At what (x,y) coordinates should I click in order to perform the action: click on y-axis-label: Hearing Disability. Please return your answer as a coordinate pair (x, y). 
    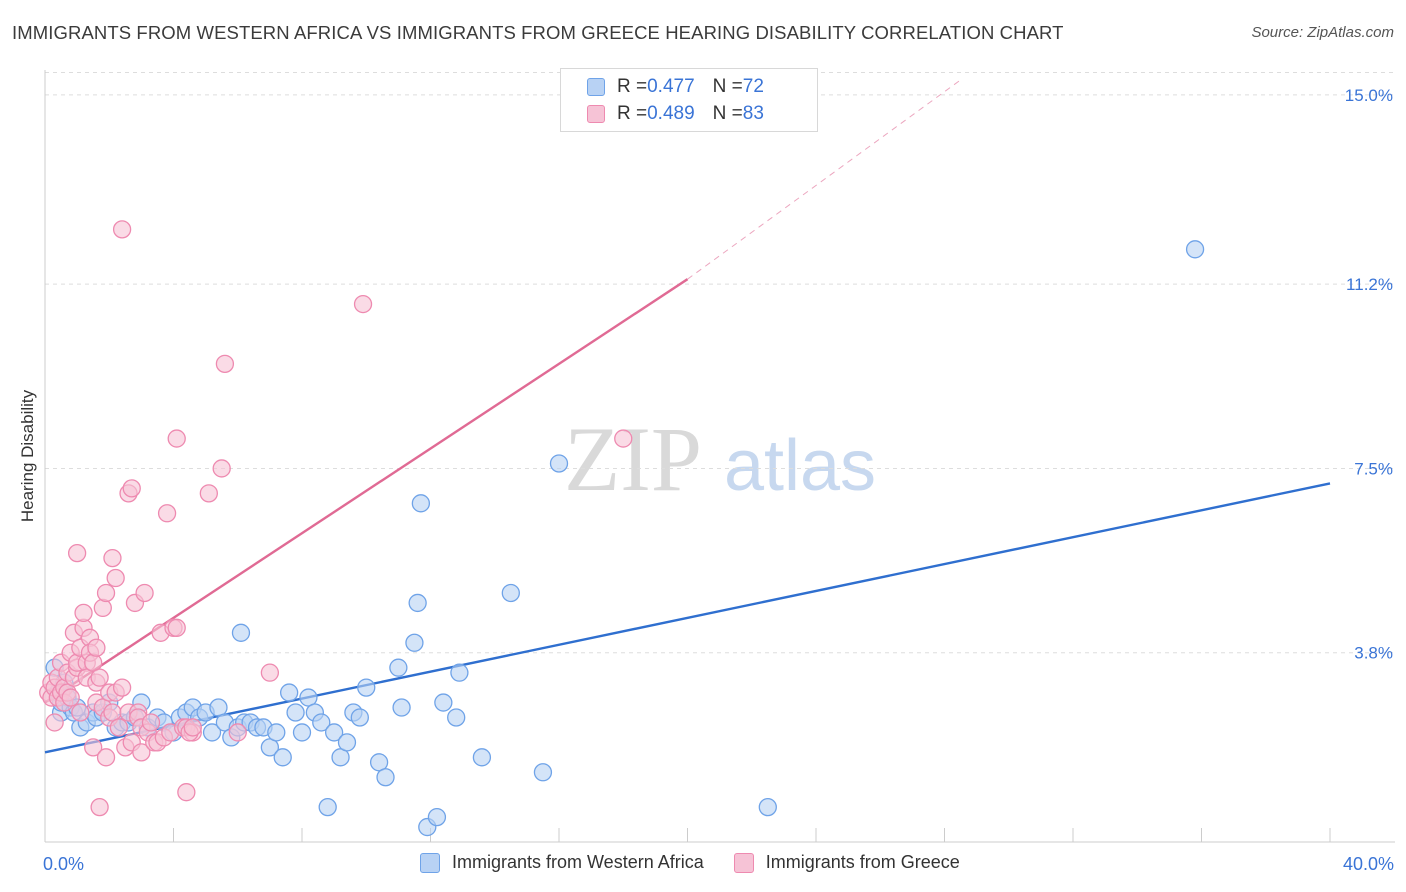
    Looking at the image, I should click on (27, 456).